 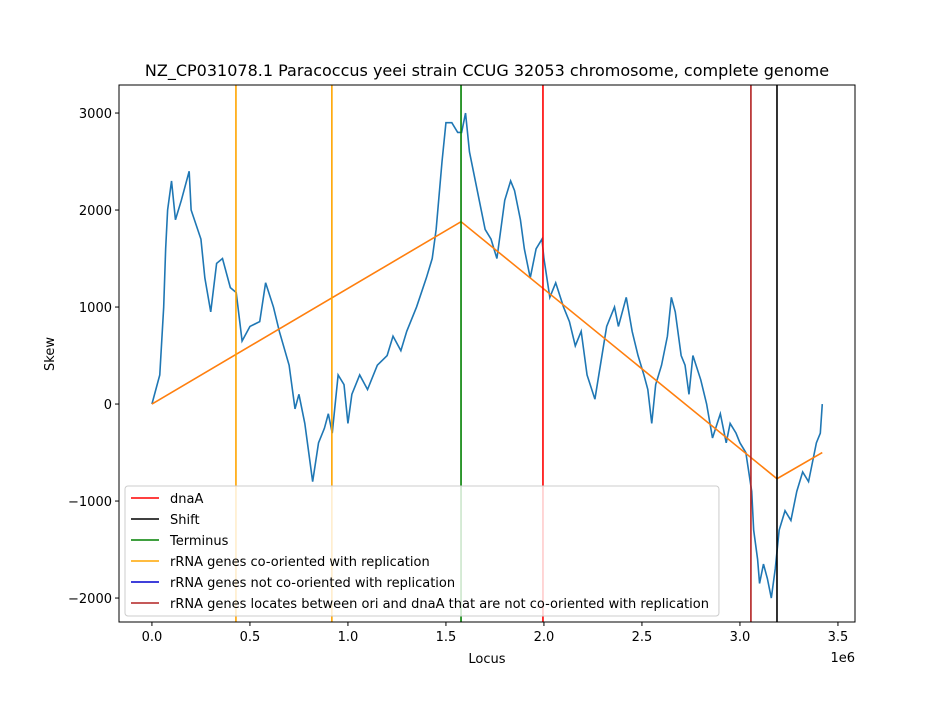 What do you see at coordinates (300, 562) in the screenshot?
I see `legend-label: rRNA genes co-oriented with replication` at bounding box center [300, 562].